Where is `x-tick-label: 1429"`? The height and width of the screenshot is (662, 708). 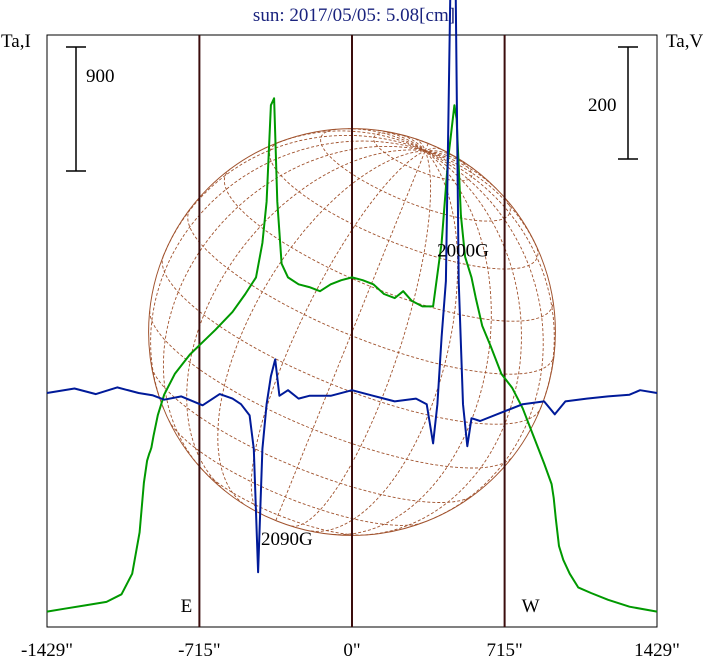 x-tick-label: 1429" is located at coordinates (657, 650).